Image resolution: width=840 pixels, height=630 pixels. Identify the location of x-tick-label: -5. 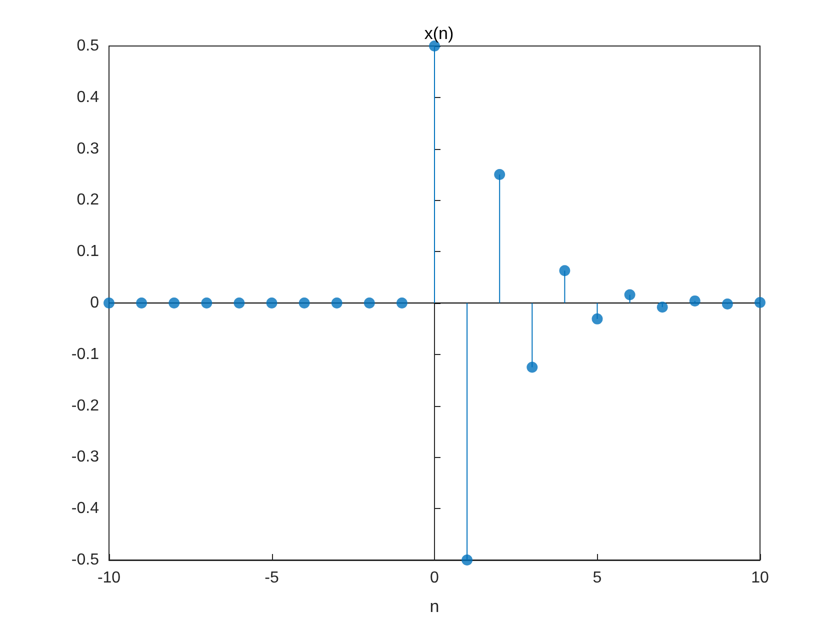
(271, 578).